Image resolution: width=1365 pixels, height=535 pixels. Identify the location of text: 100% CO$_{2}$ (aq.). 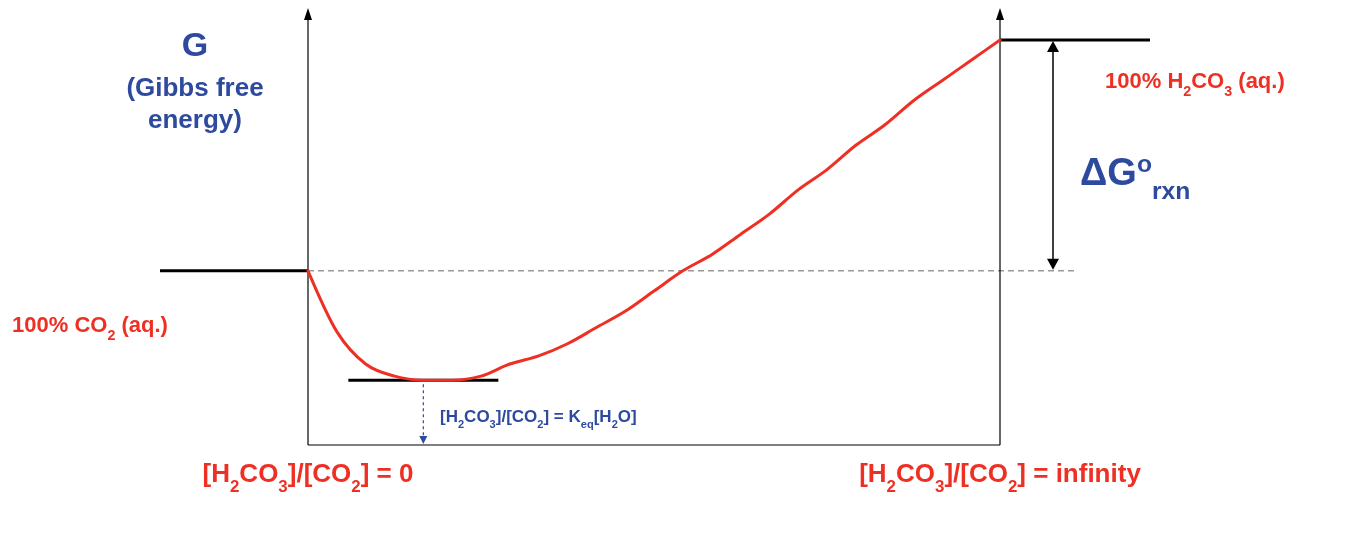
(90, 327).